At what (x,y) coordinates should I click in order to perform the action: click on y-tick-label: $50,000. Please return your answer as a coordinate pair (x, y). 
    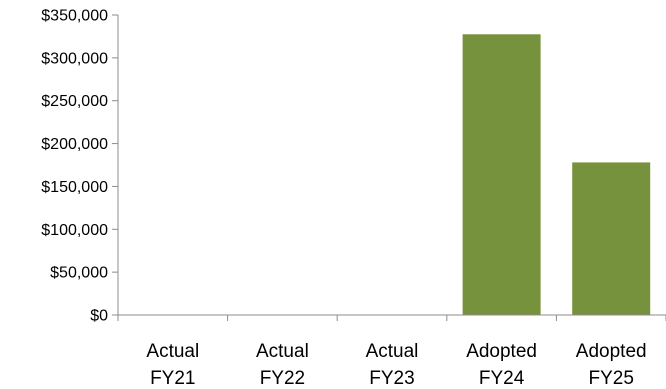
    Looking at the image, I should click on (79, 273).